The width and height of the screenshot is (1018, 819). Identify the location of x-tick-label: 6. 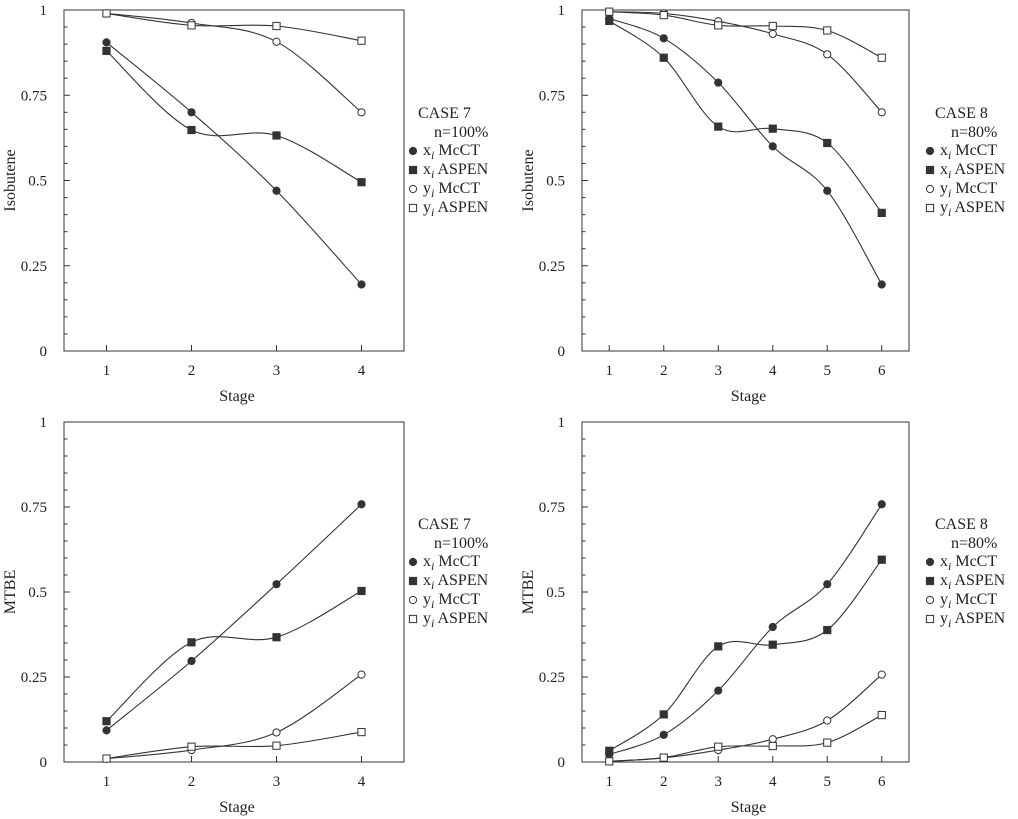
(882, 782).